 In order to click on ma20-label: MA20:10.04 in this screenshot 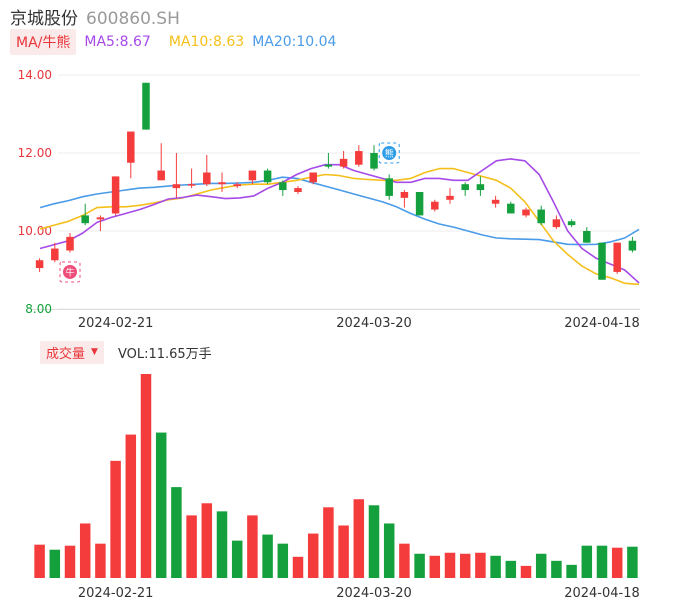, I will do `click(294, 42)`.